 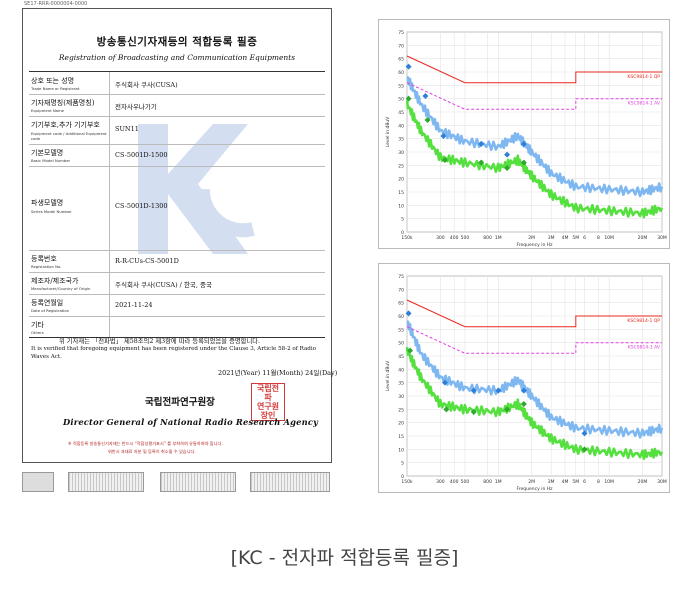 I want to click on row-label-english: Date of Registration, so click(x=50, y=310).